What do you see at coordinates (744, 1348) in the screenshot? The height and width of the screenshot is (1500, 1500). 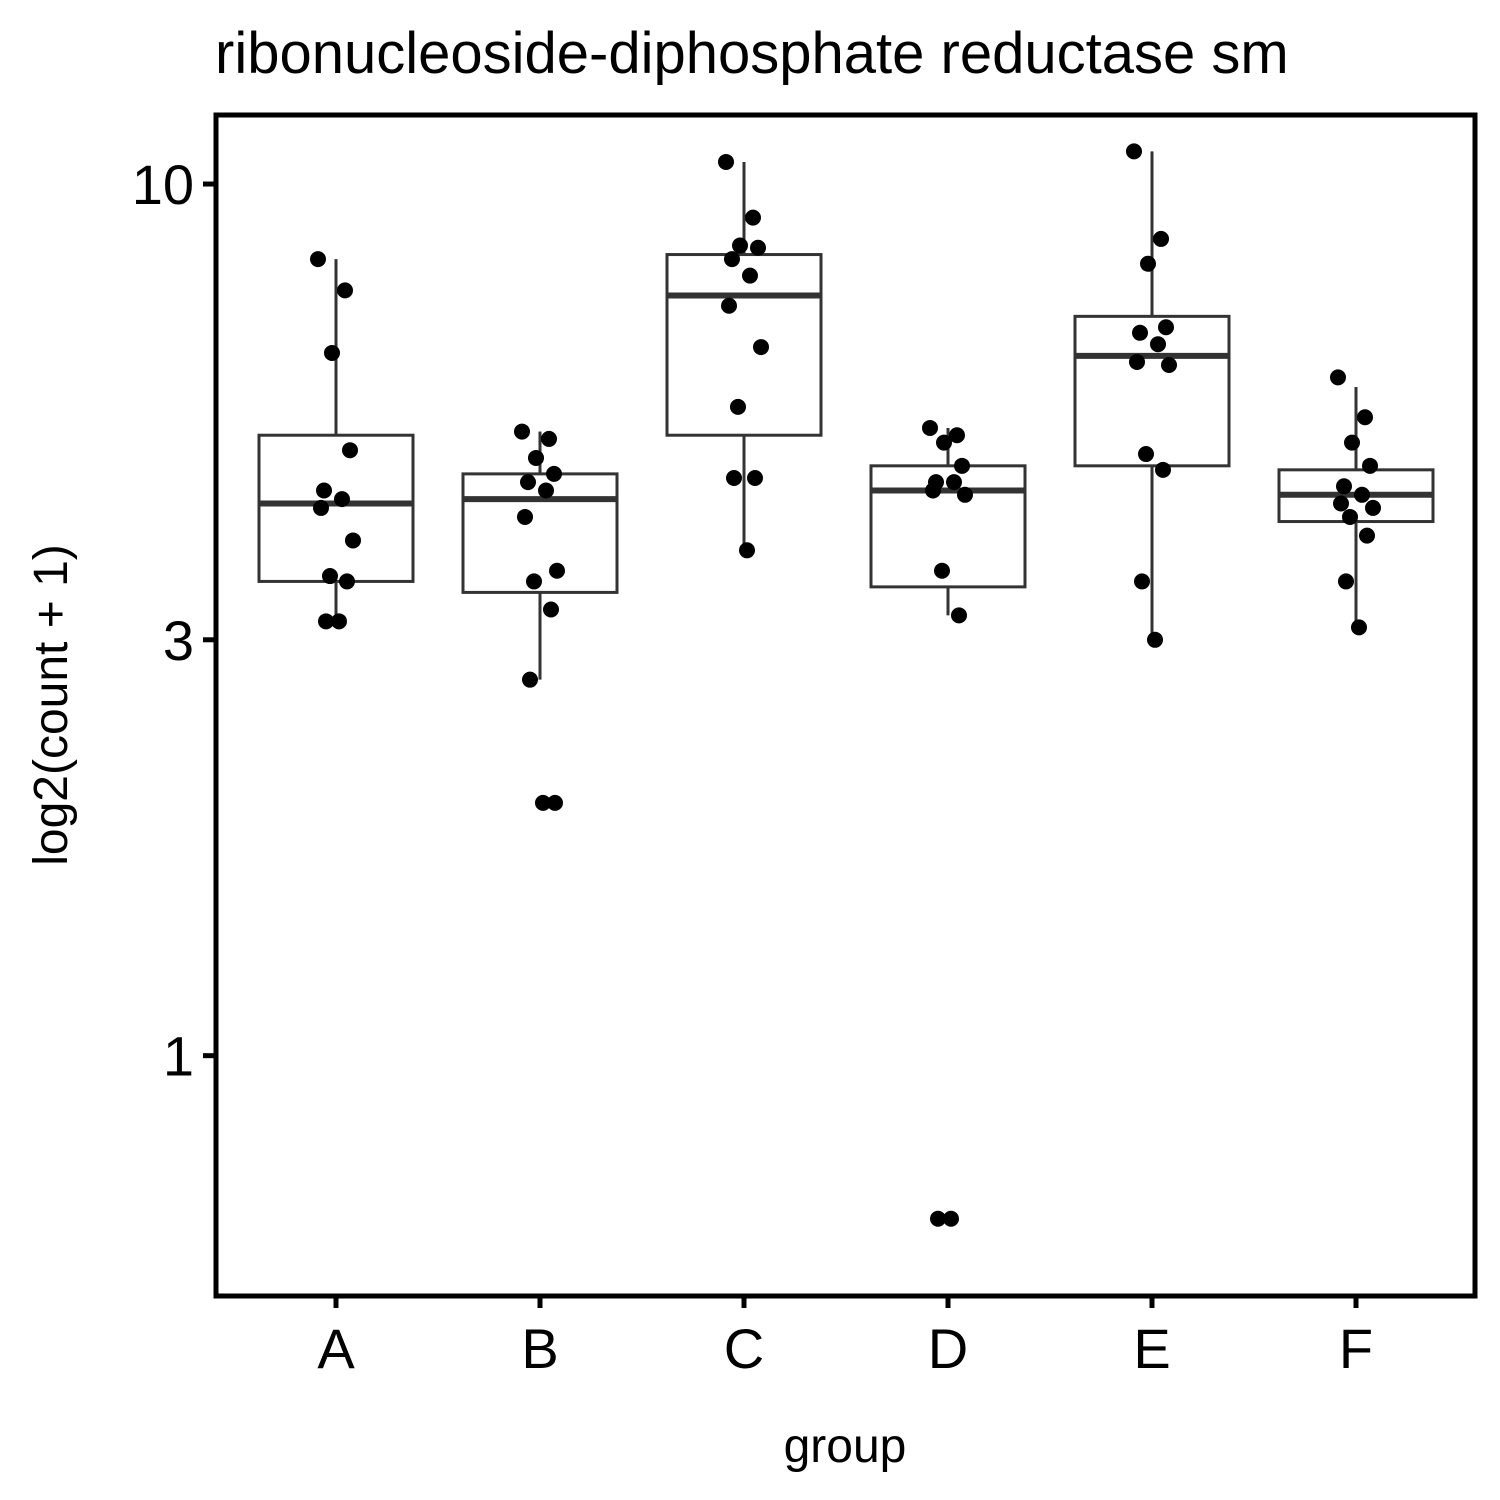 I see `x-tick-label: C` at bounding box center [744, 1348].